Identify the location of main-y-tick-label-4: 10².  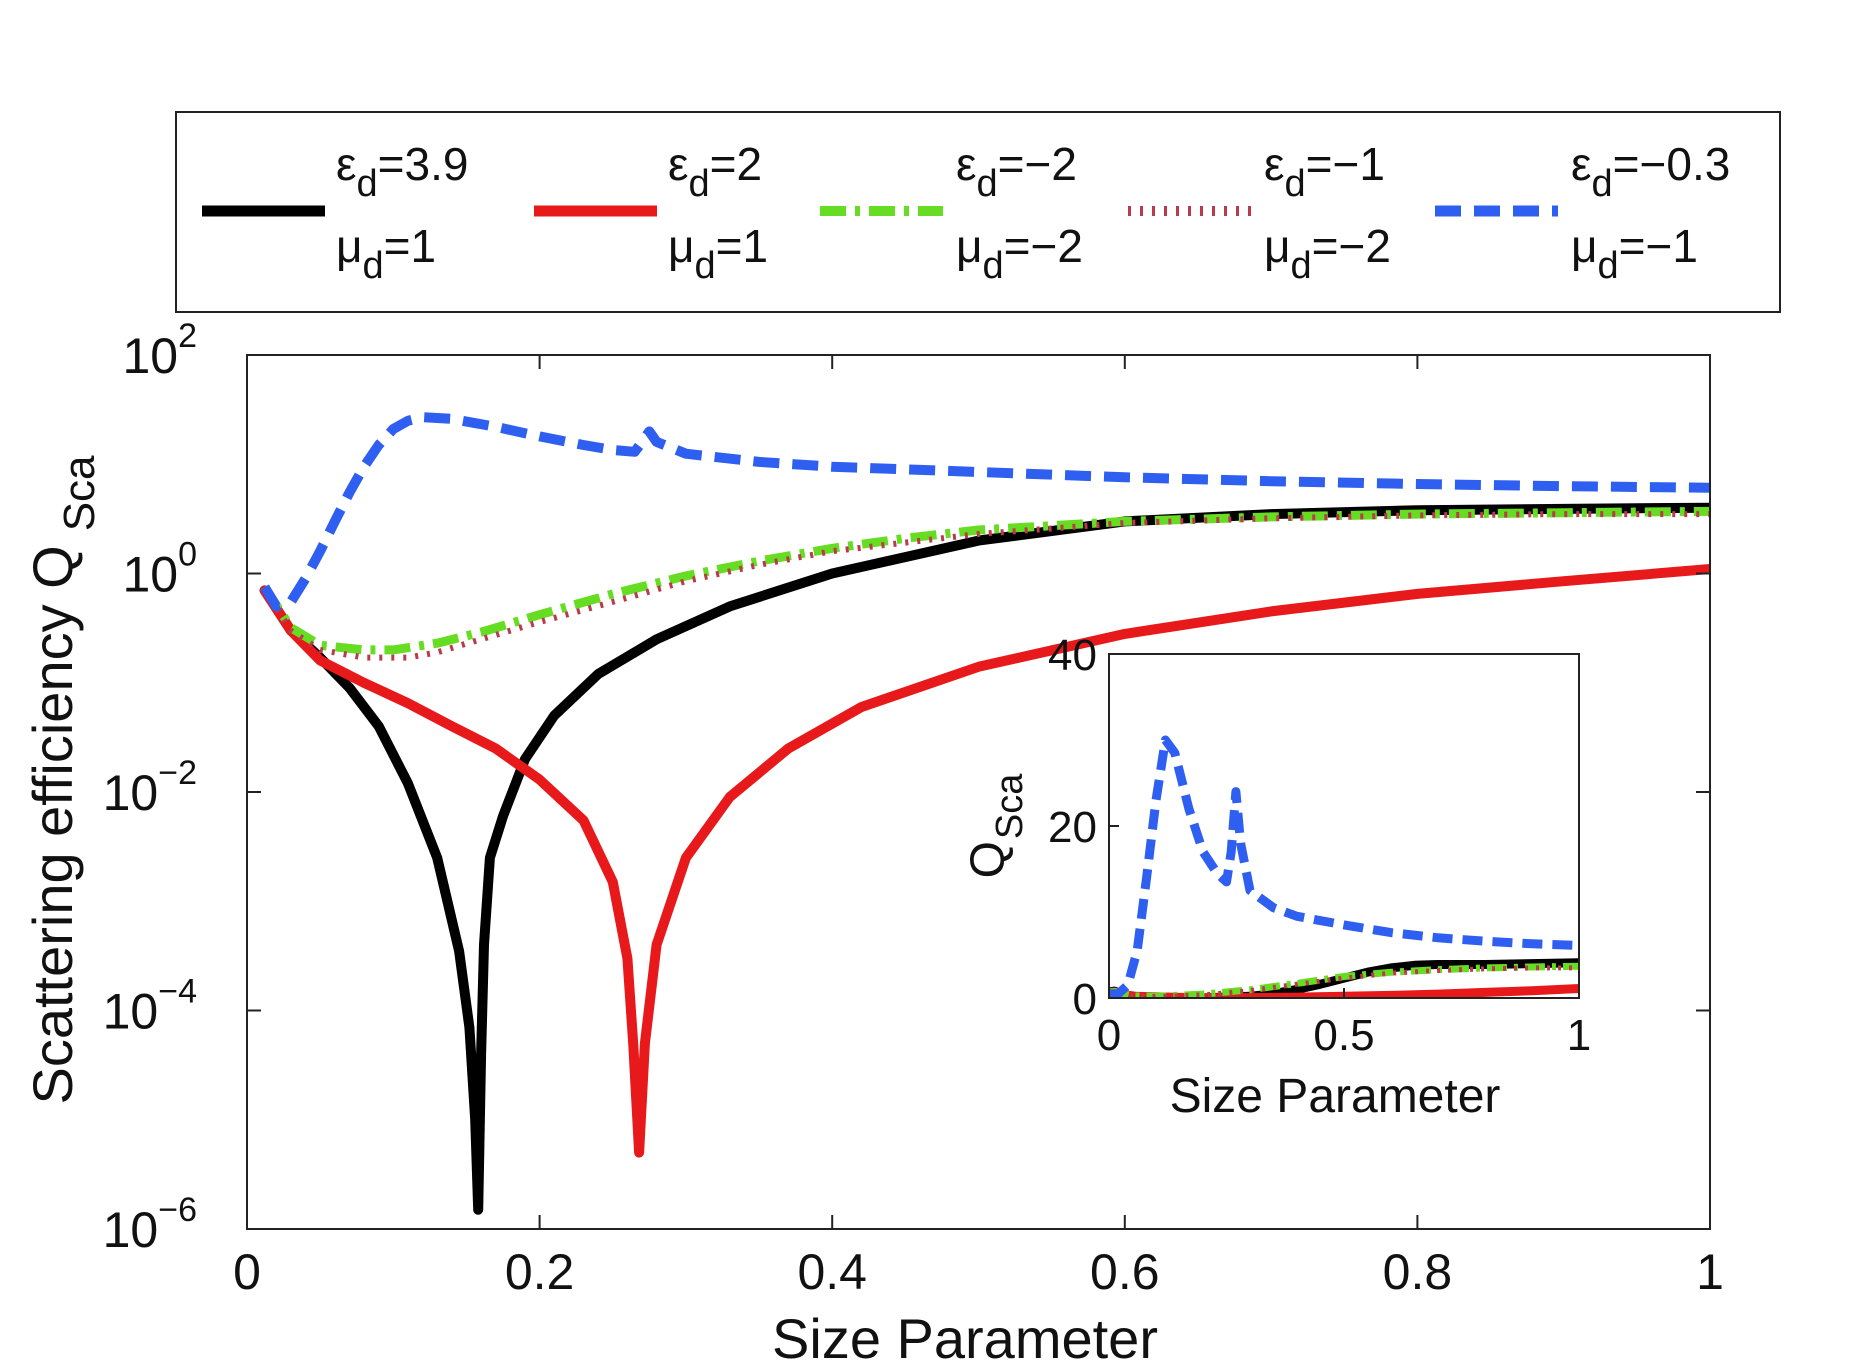
(159, 350).